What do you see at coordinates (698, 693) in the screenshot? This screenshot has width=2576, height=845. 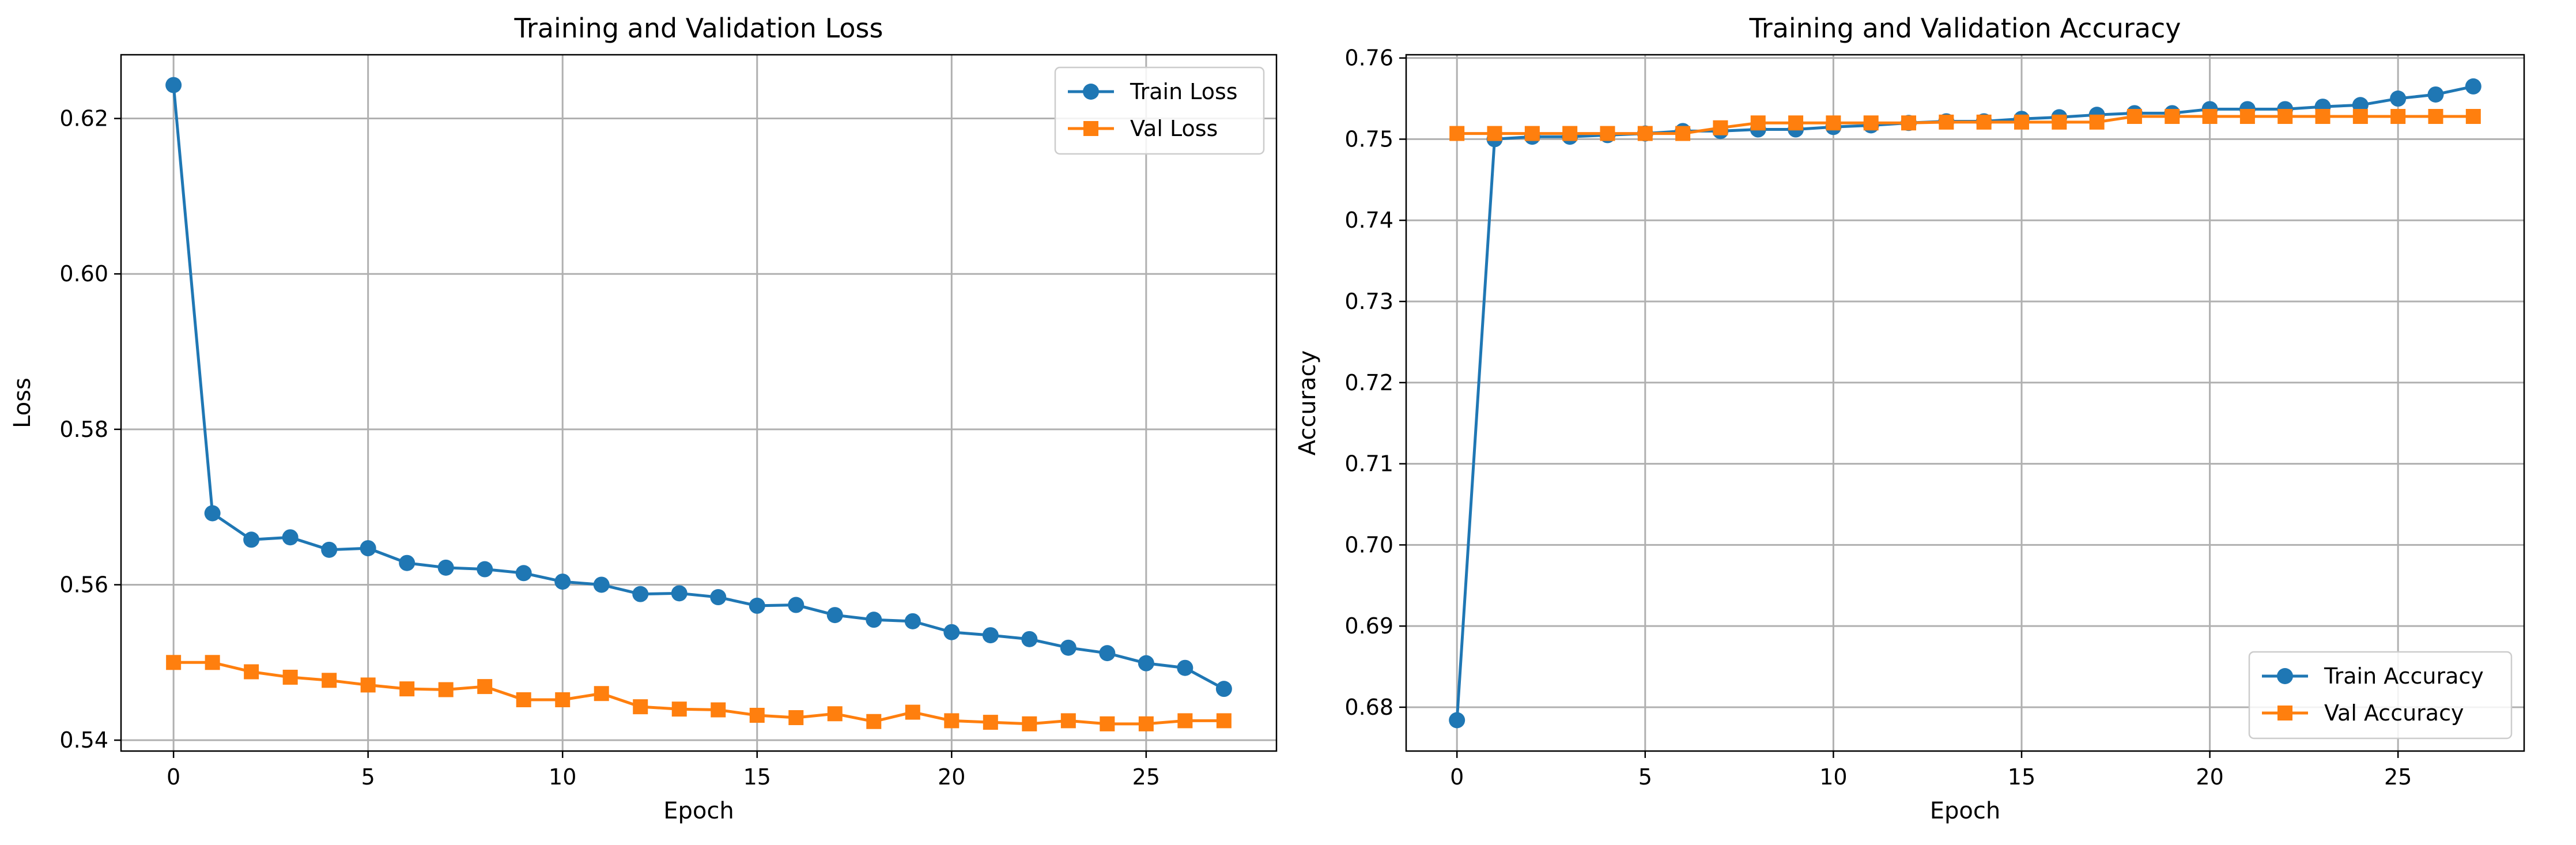 I see `series-line` at bounding box center [698, 693].